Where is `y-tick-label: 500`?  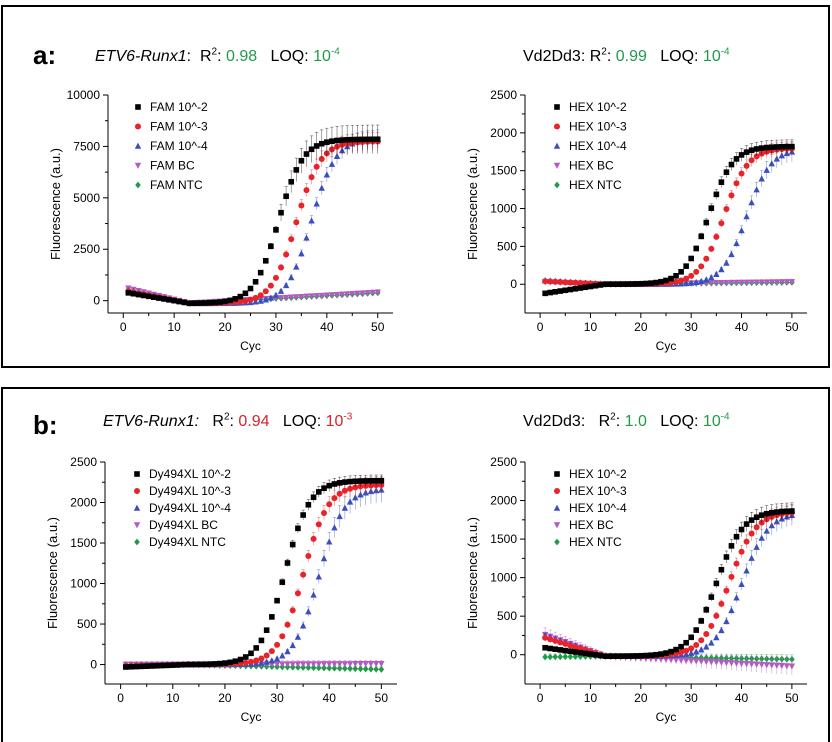 y-tick-label: 500 is located at coordinates (87, 624).